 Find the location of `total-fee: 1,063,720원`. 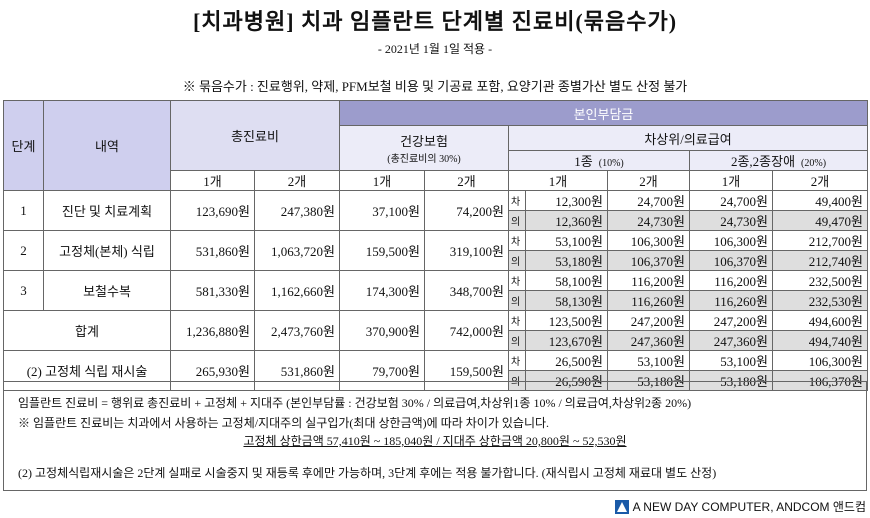

total-fee: 1,063,720원 is located at coordinates (297, 250).